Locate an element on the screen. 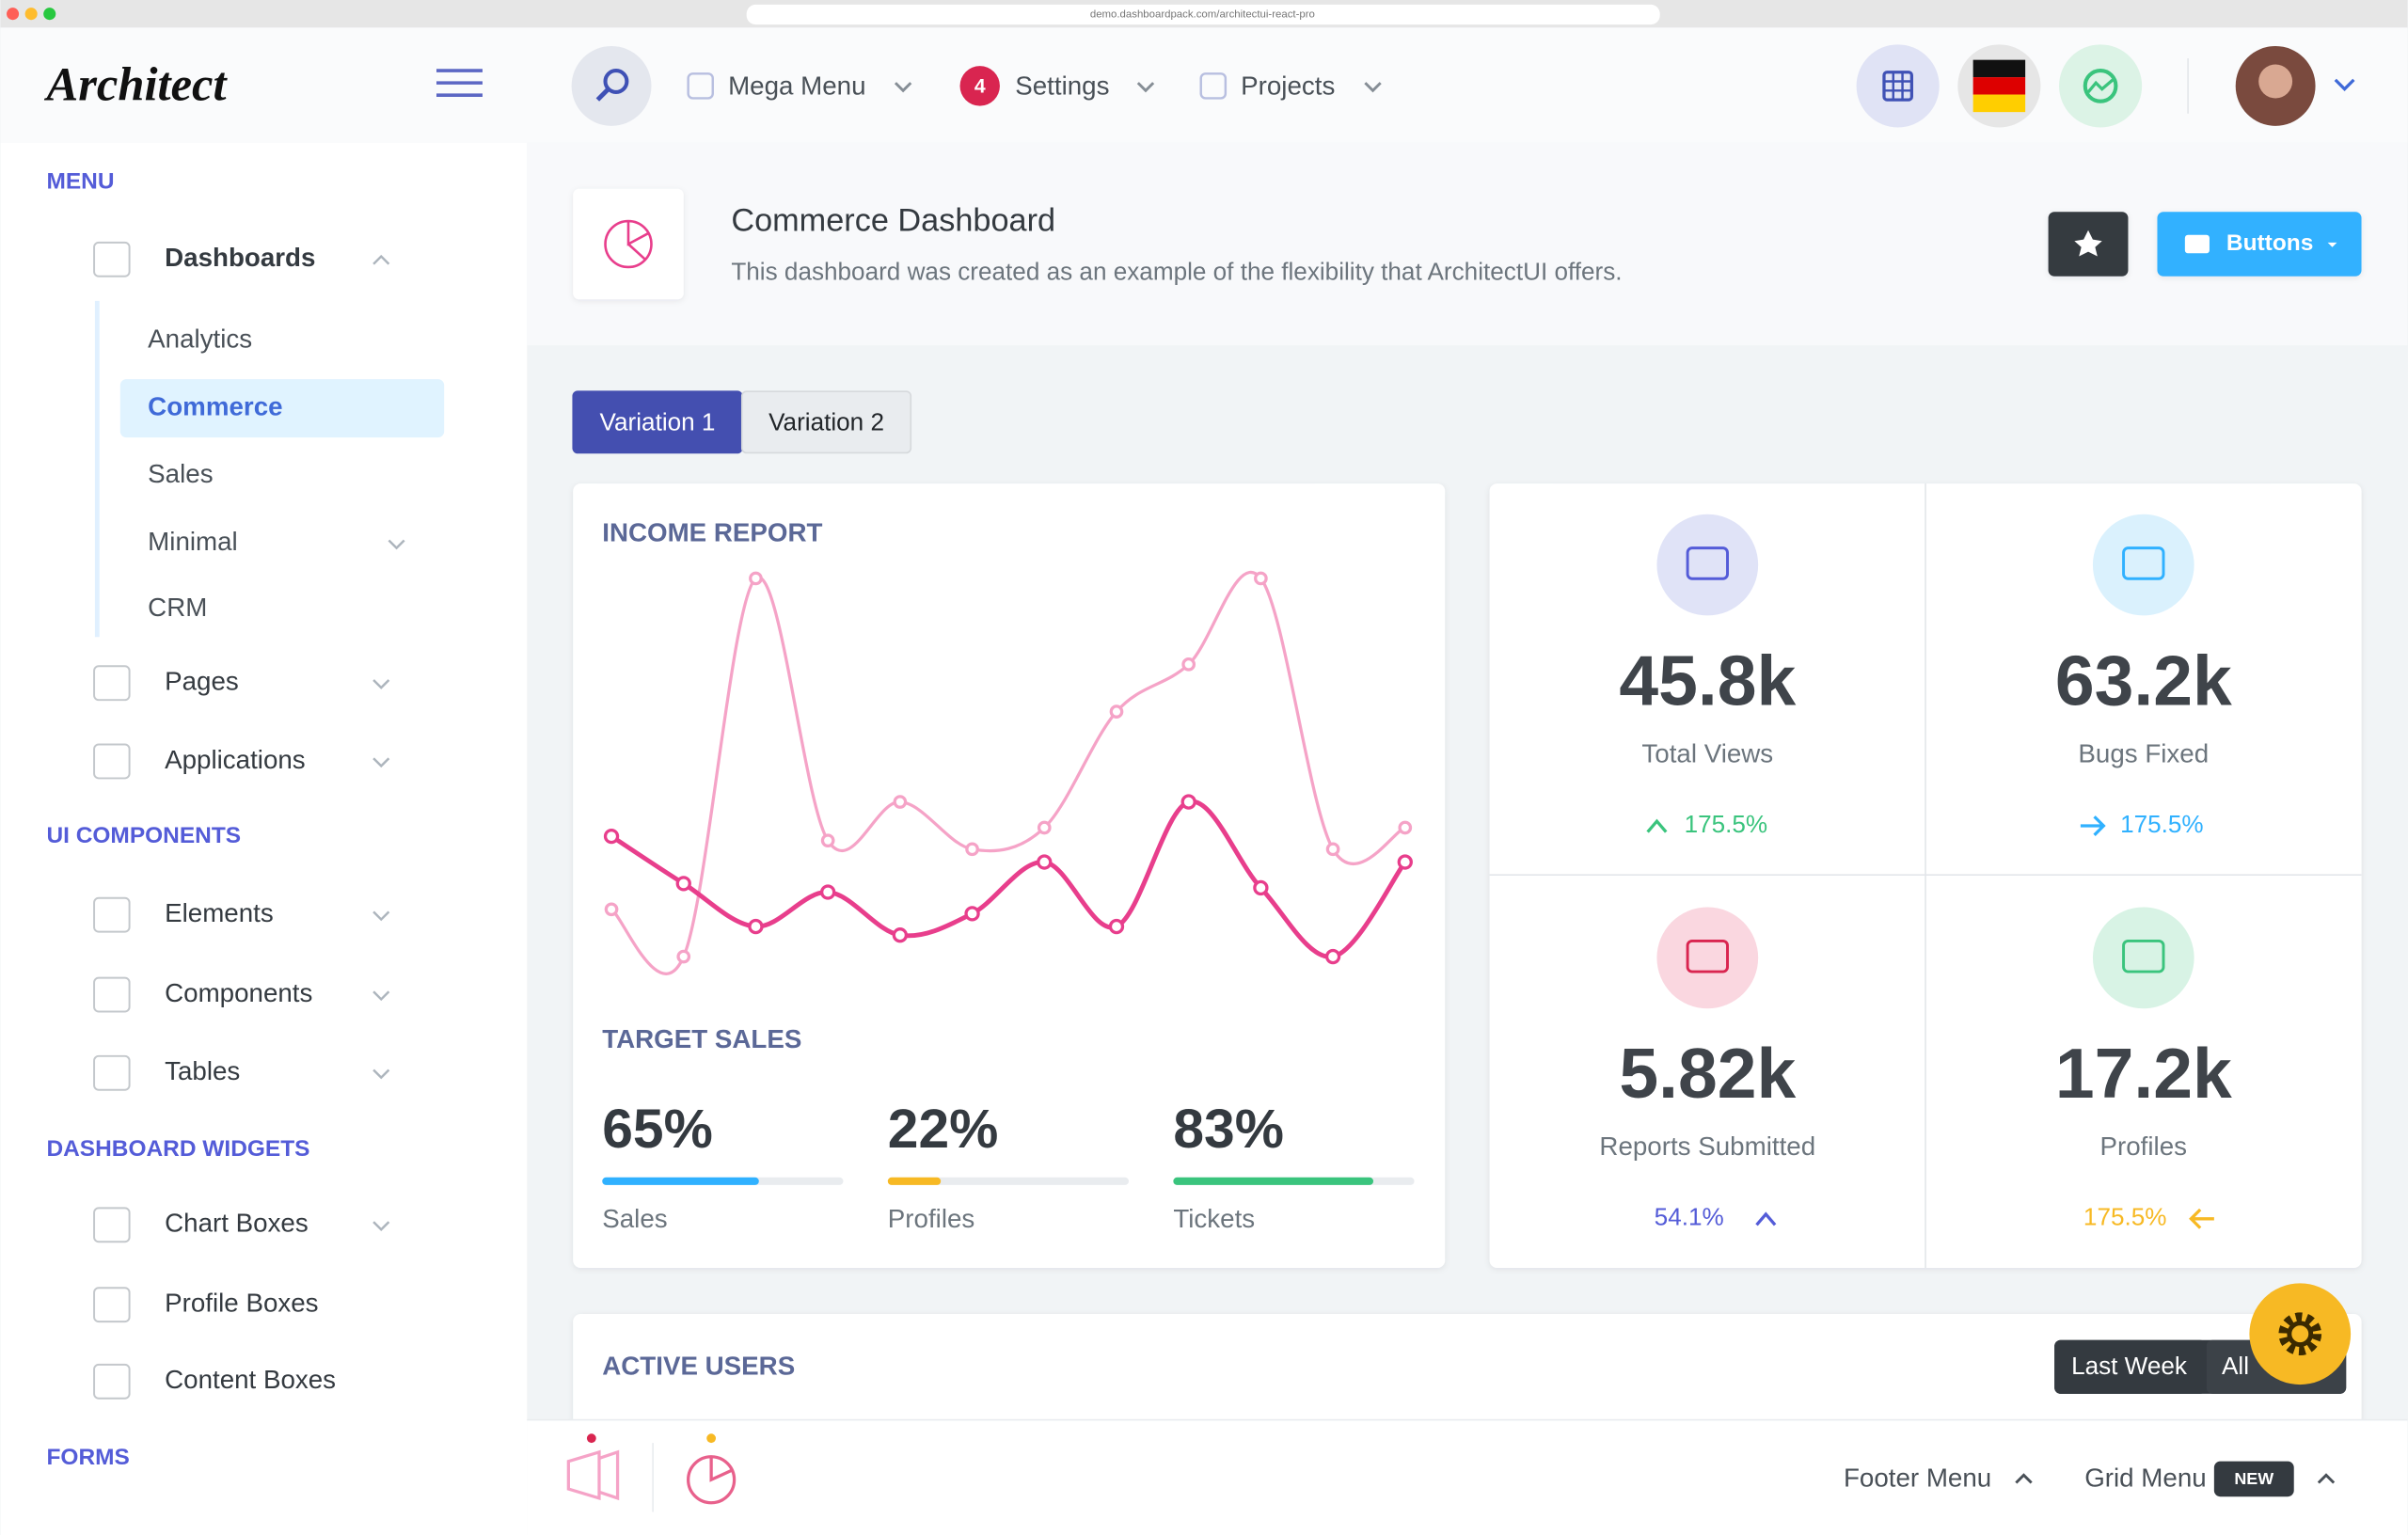  buttons-dropdown is located at coordinates (2259, 244).